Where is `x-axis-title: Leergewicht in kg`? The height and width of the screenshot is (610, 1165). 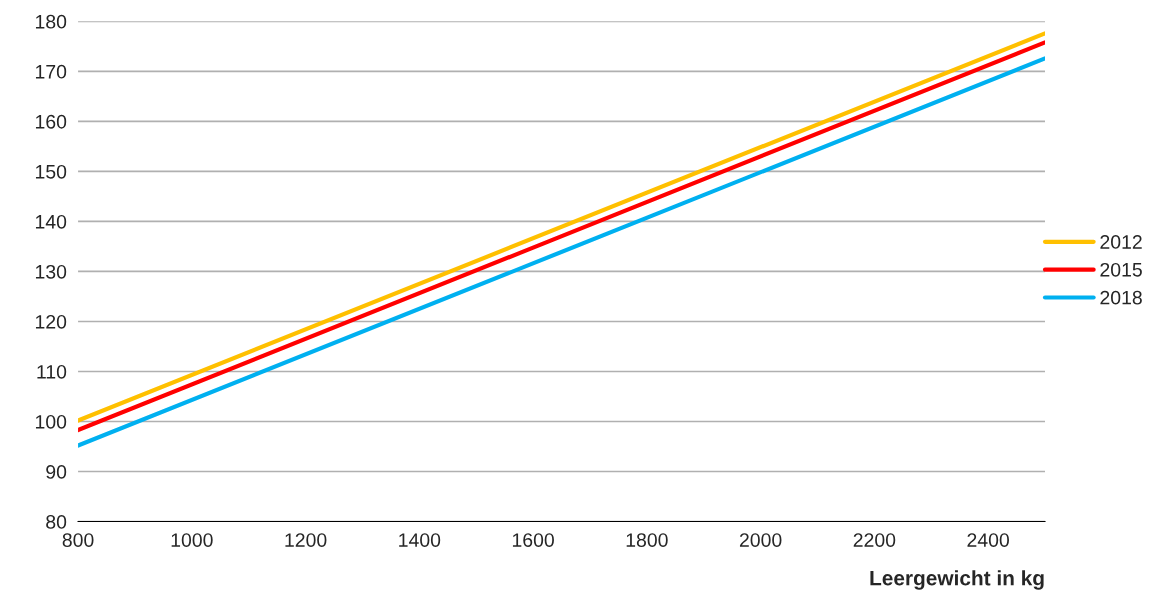 x-axis-title: Leergewicht in kg is located at coordinates (957, 580).